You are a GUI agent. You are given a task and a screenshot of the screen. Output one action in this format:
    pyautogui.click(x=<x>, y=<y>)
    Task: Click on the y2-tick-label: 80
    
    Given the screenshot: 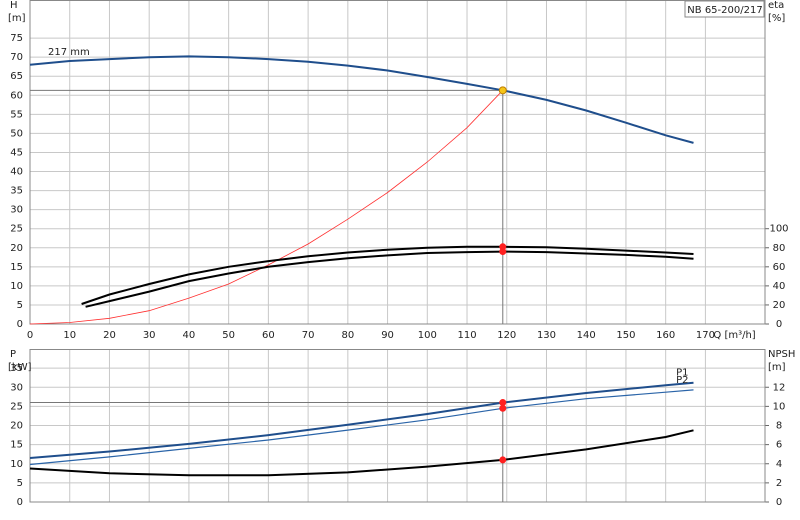 What is the action you would take?
    pyautogui.click(x=779, y=248)
    